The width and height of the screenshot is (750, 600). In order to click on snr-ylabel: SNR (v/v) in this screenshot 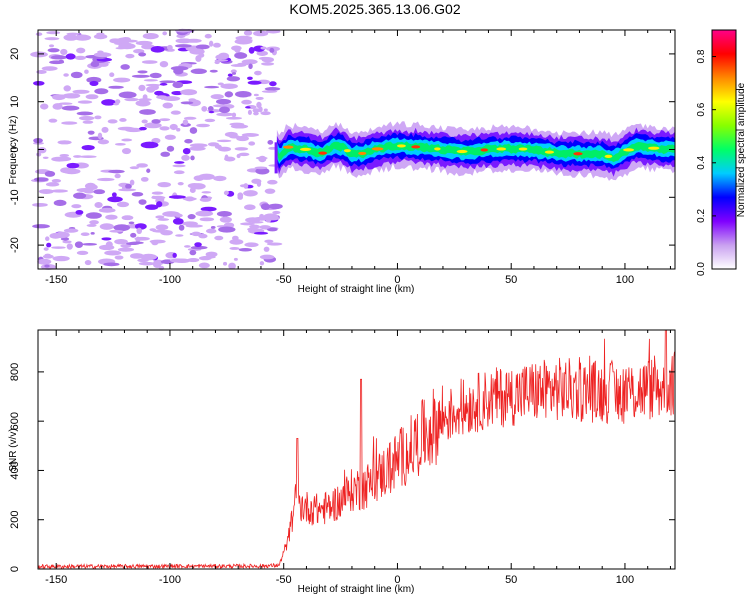, I will do `click(13, 449)`.